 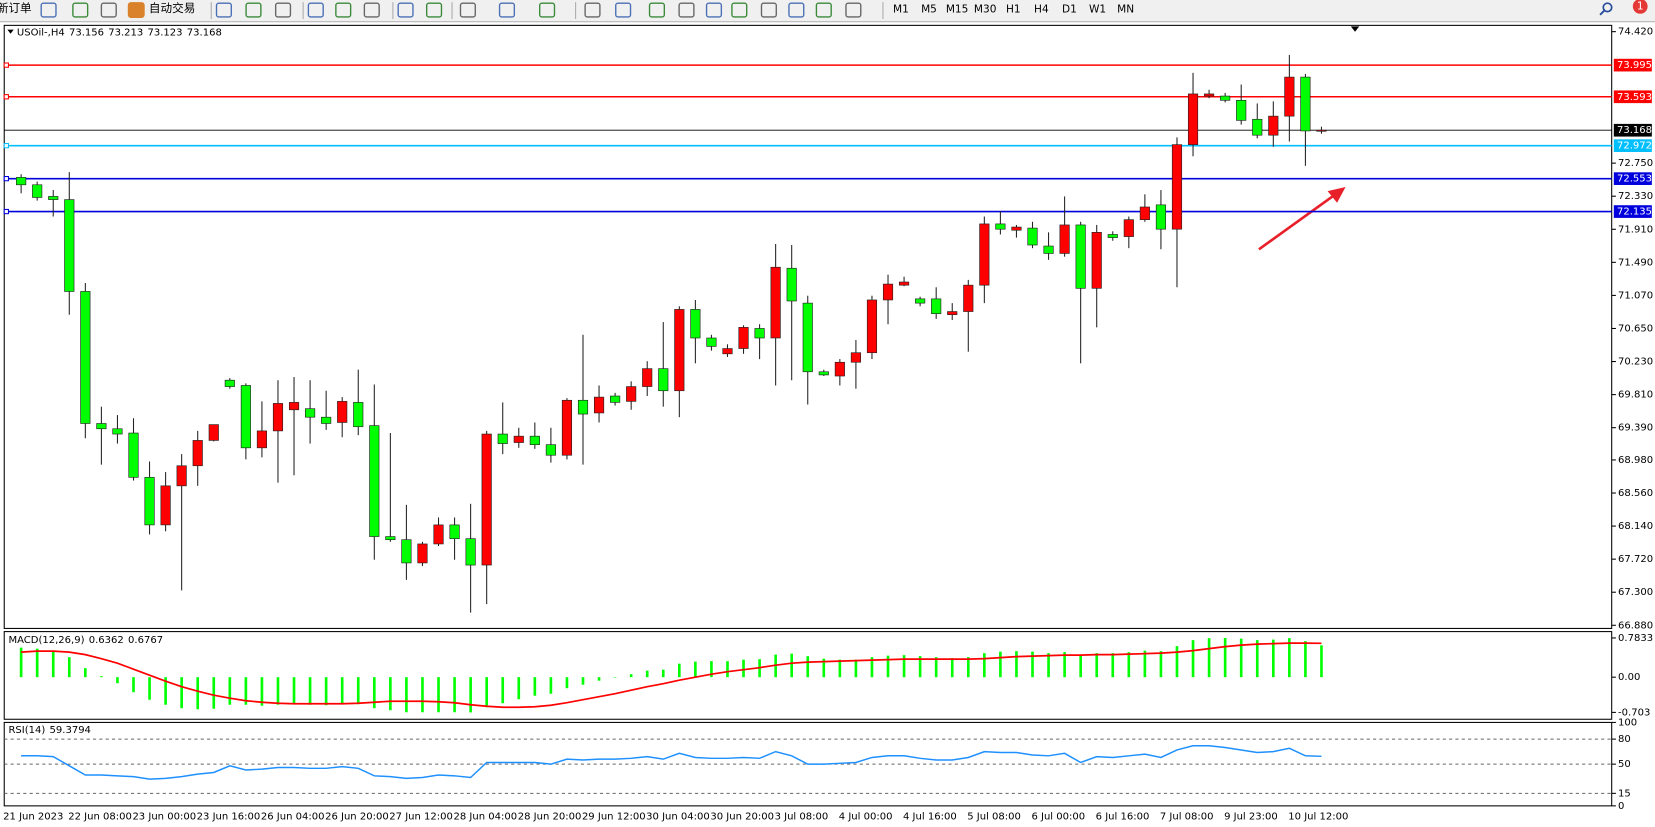 What do you see at coordinates (1634, 179) in the screenshot?
I see `level-label: 72.553` at bounding box center [1634, 179].